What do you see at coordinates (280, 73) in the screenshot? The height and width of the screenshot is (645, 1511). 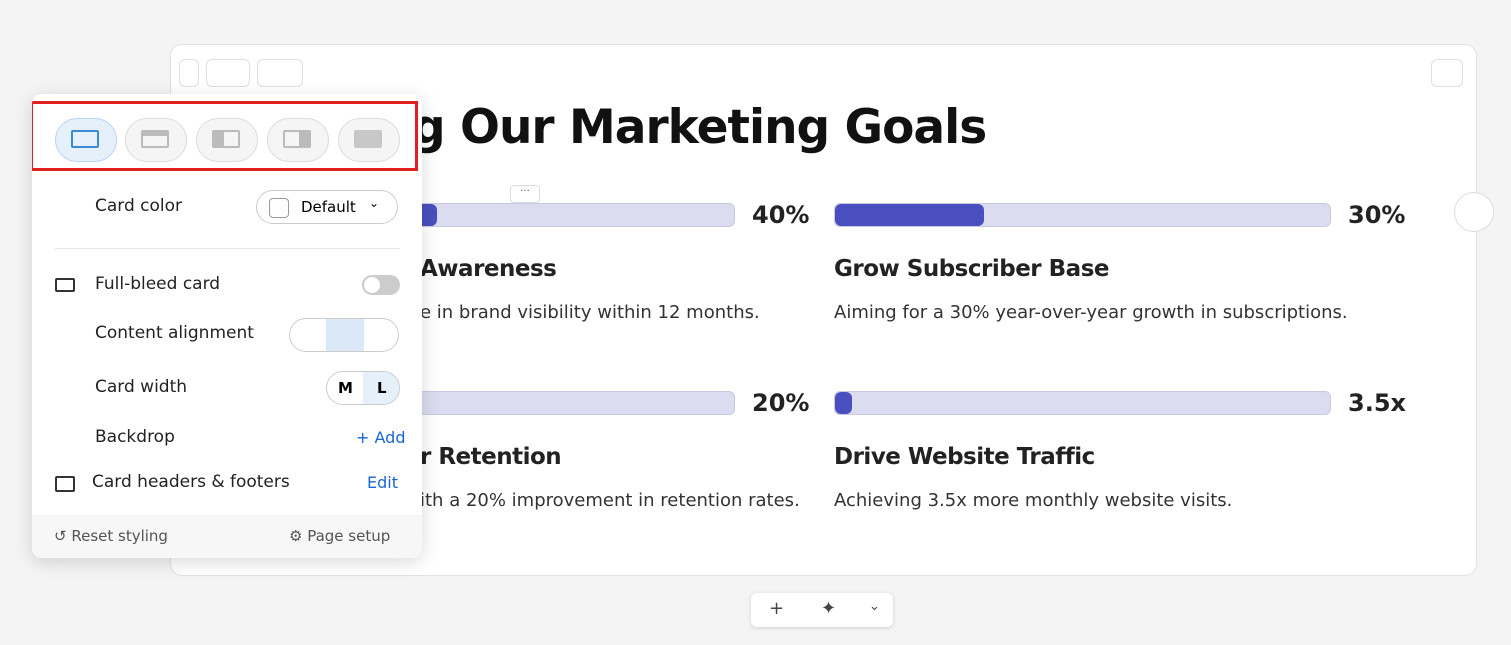 I see `ai-button` at bounding box center [280, 73].